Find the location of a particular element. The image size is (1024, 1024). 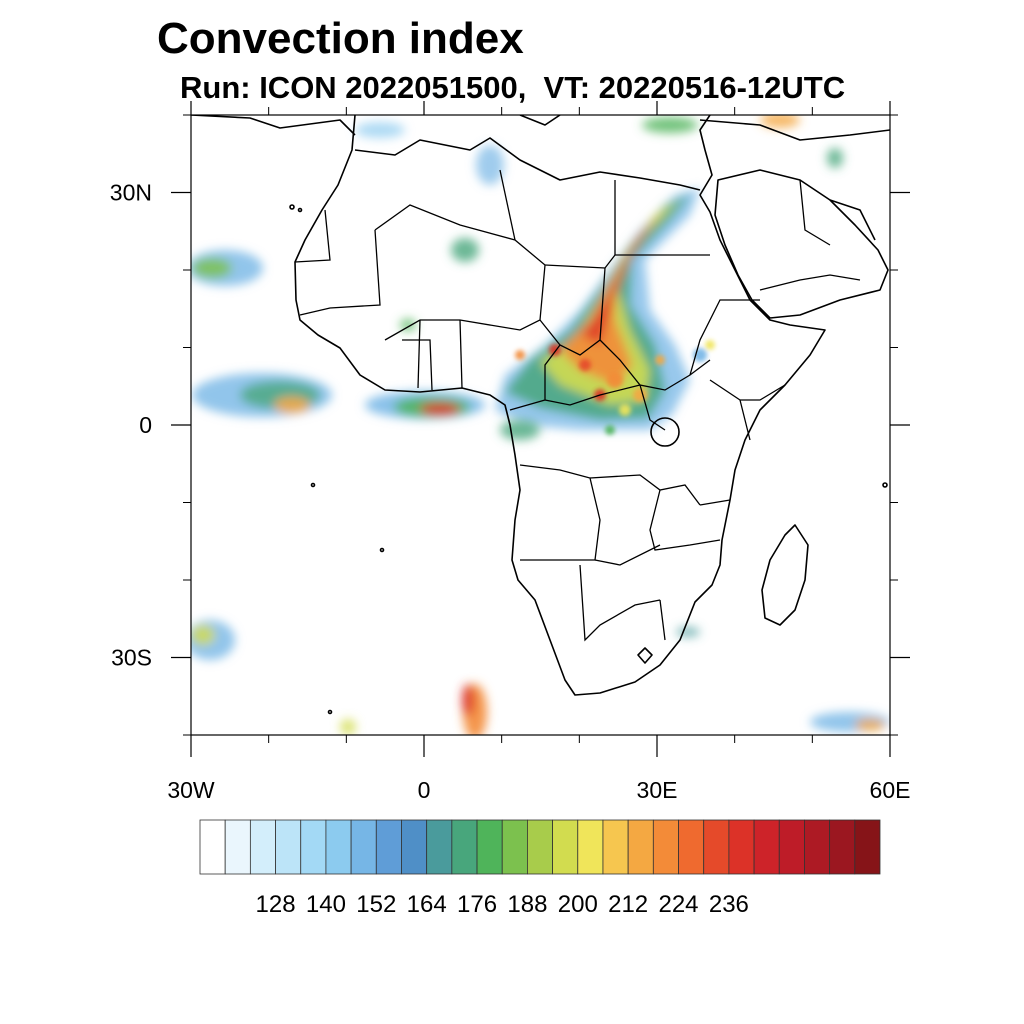

colorbar-label: 152 is located at coordinates (376, 904).